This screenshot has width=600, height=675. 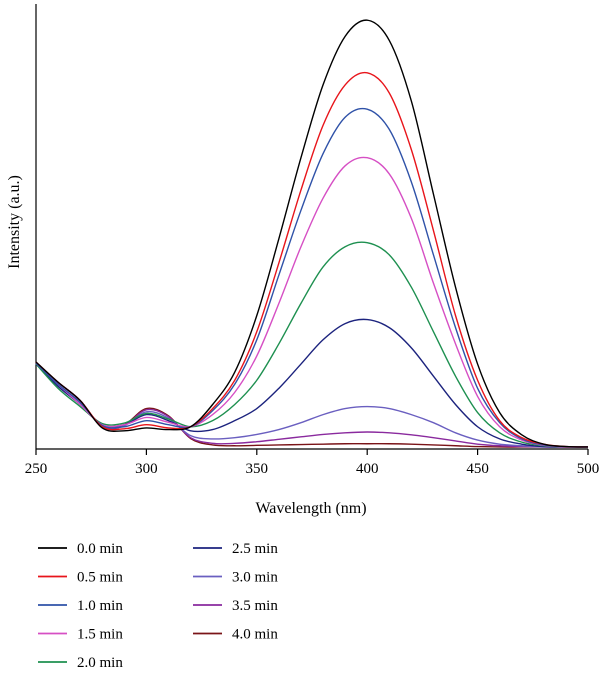 I want to click on legend-label: 1.5 min, so click(x=100, y=635).